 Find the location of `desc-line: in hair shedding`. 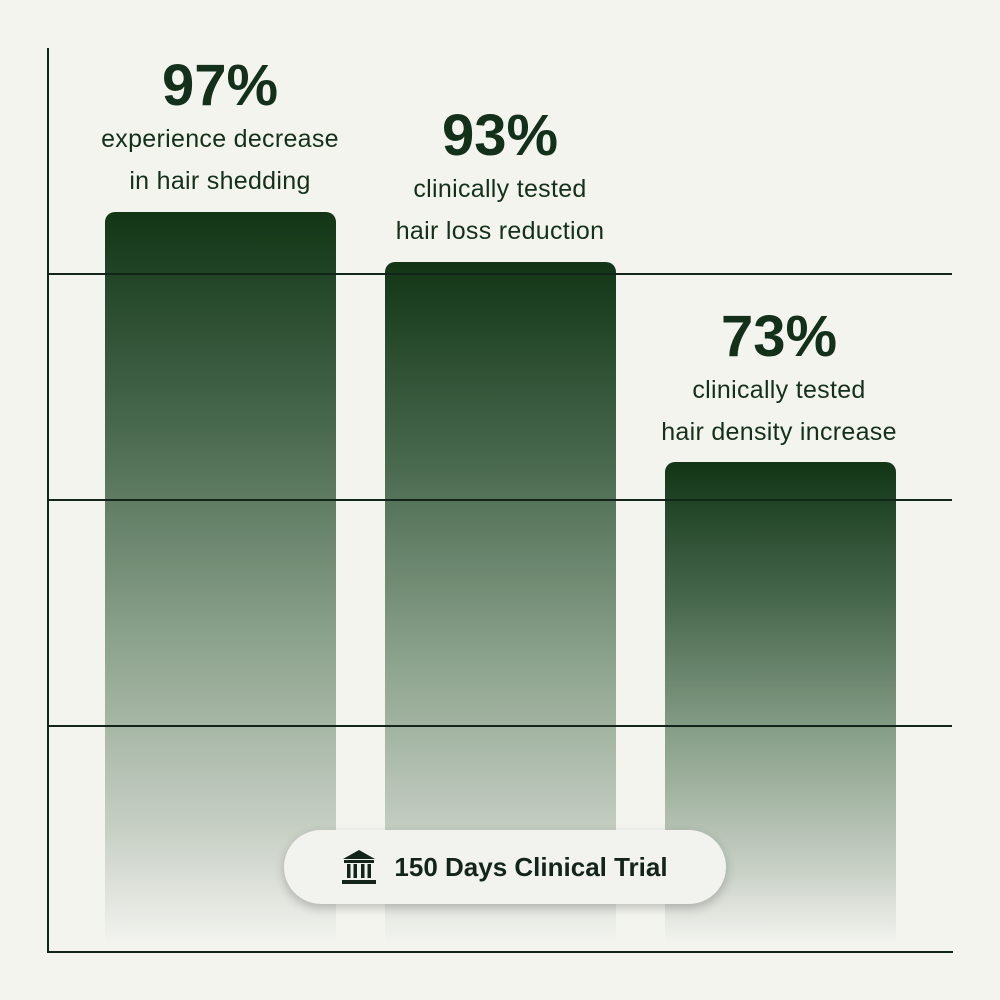

desc-line: in hair shedding is located at coordinates (220, 181).